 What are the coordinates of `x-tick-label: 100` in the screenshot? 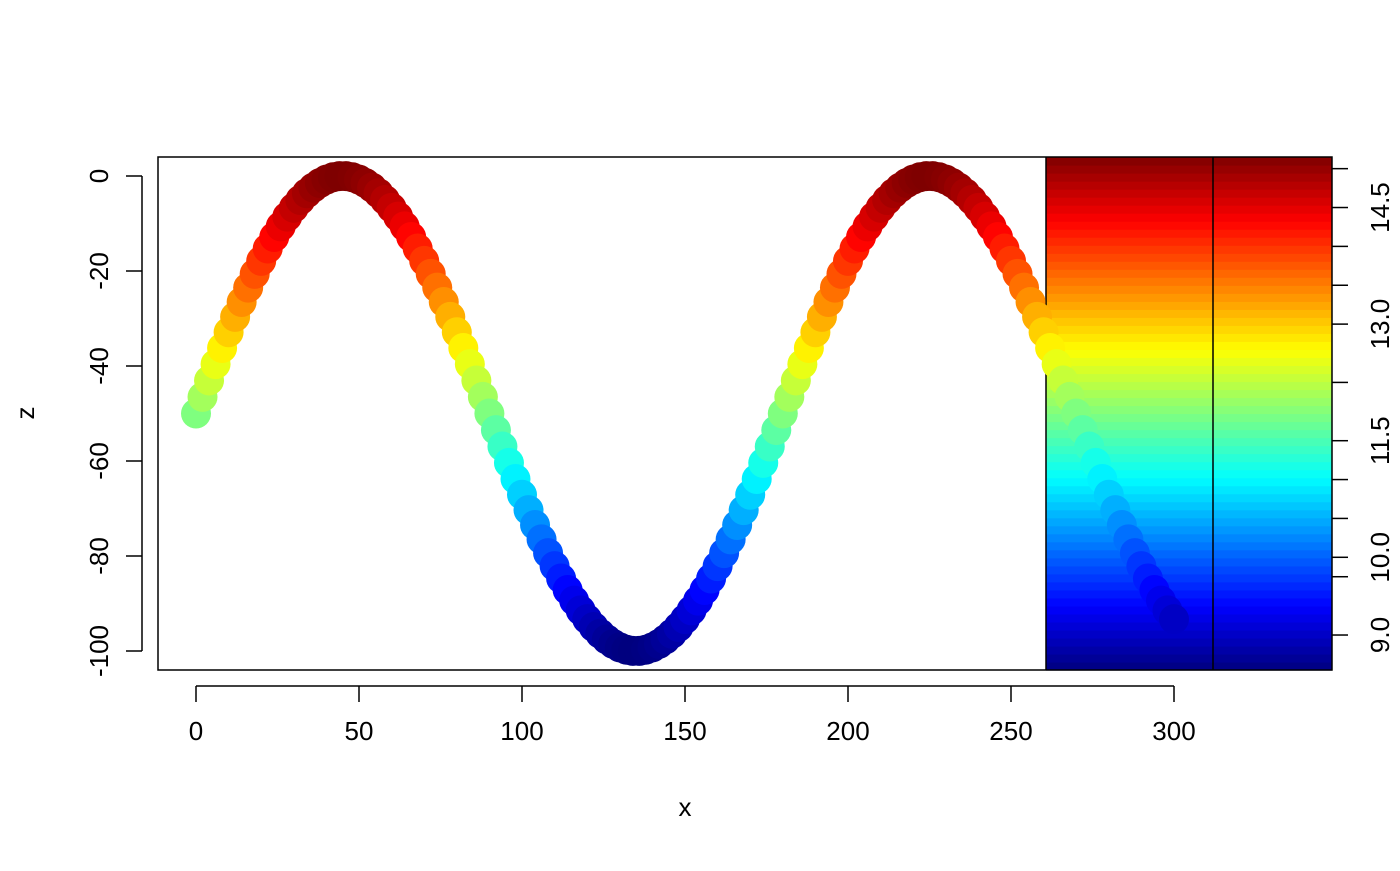 It's located at (521, 731).